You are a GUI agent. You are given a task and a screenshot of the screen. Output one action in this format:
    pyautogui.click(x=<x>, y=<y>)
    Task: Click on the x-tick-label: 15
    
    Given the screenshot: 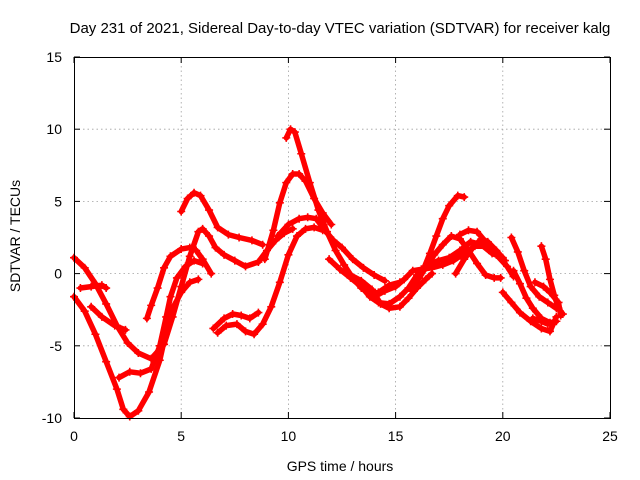 What is the action you would take?
    pyautogui.click(x=396, y=436)
    